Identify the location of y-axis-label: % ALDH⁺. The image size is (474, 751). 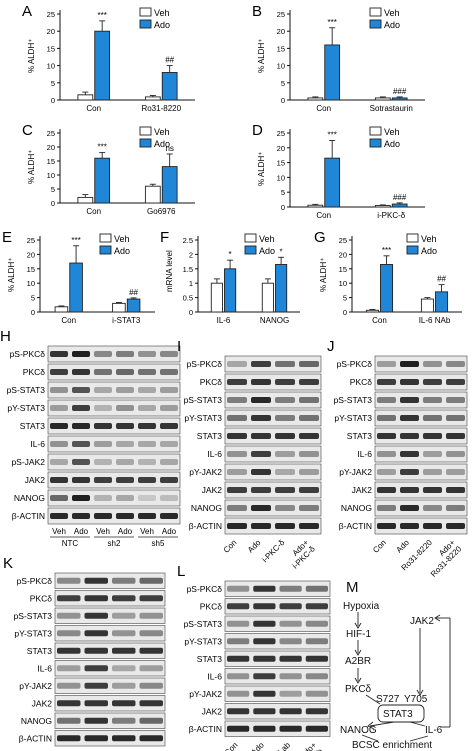
(11, 275).